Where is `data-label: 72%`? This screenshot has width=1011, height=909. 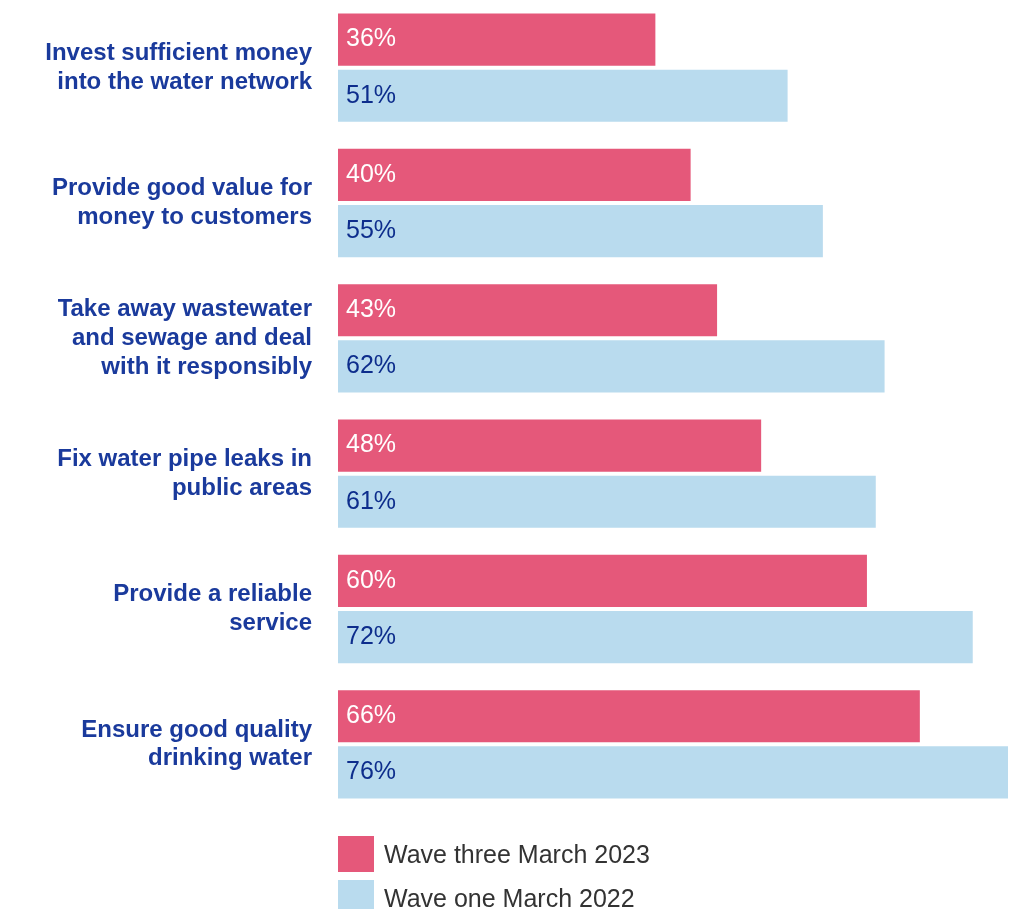 data-label: 72% is located at coordinates (371, 634).